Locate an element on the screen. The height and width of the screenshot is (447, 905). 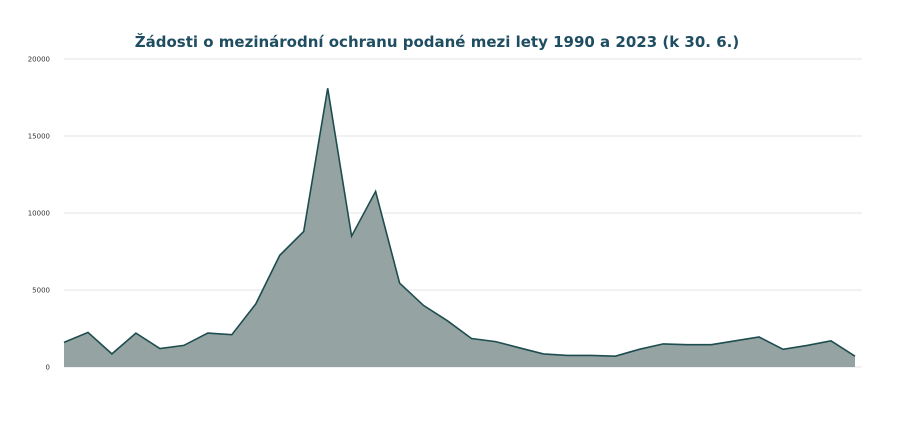
y-tick-label: 15000 is located at coordinates (39, 137).